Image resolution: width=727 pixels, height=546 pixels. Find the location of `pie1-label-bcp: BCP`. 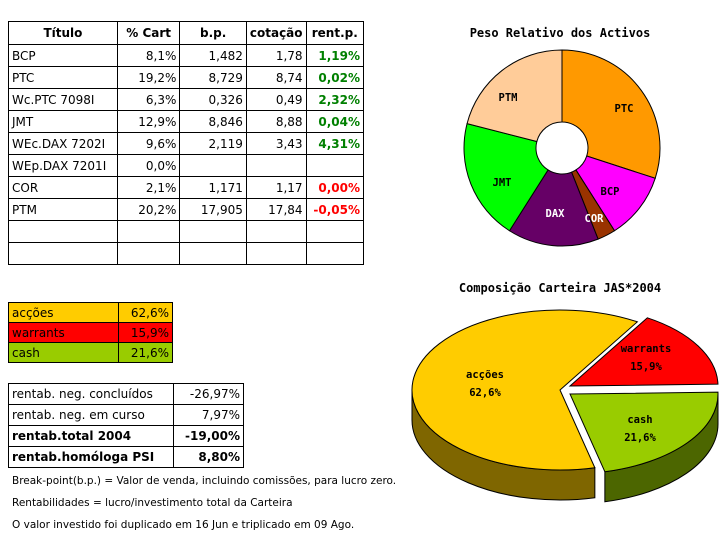

pie1-label-bcp: BCP is located at coordinates (610, 192).